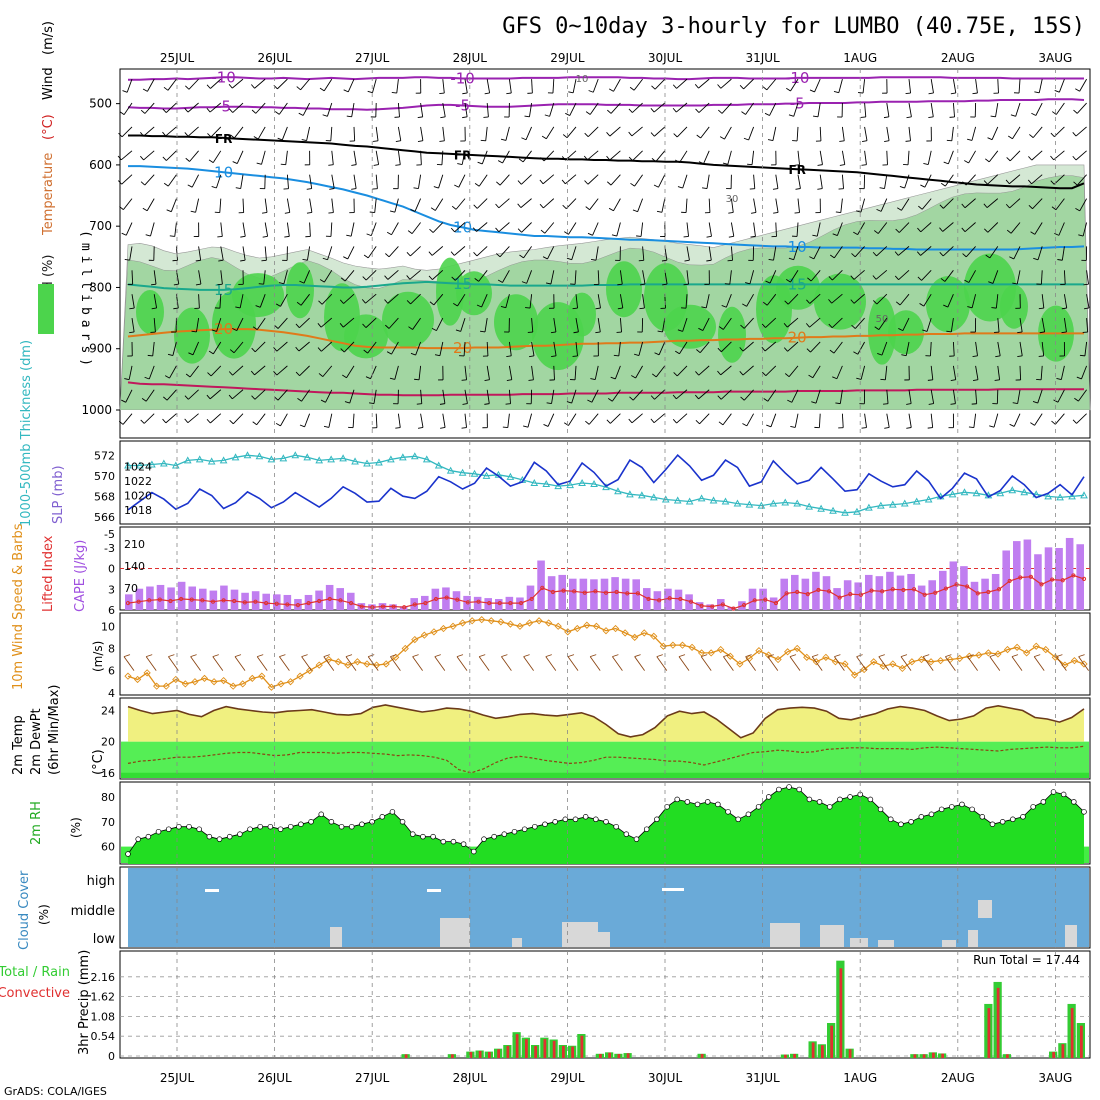  I want to click on cape-bar, so click(594, 594).